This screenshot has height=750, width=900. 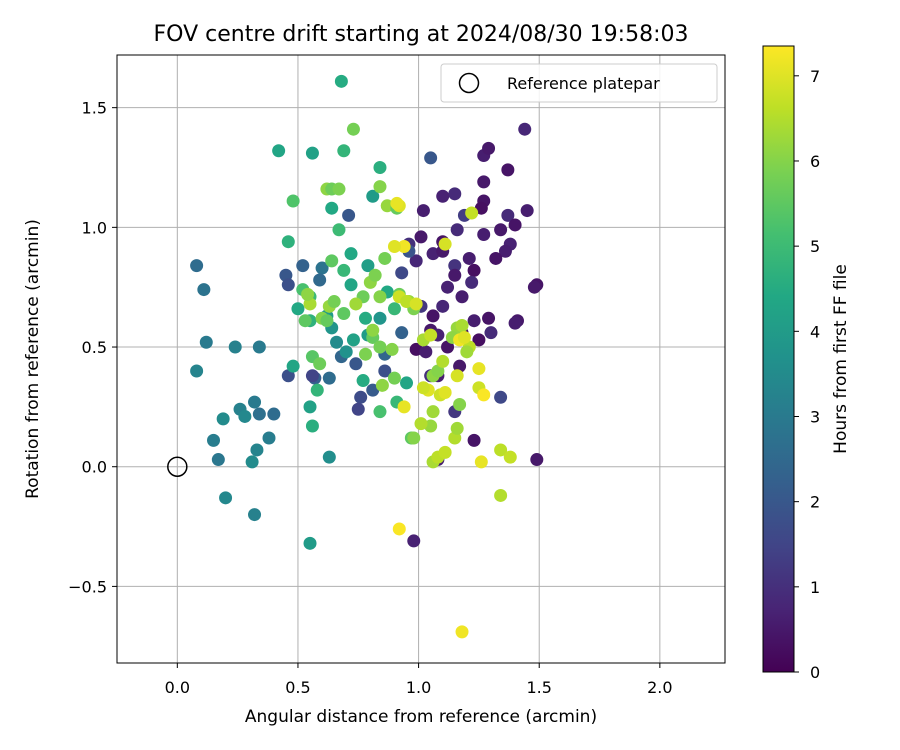 What do you see at coordinates (815, 587) in the screenshot?
I see `colorbar-tick-label: 1` at bounding box center [815, 587].